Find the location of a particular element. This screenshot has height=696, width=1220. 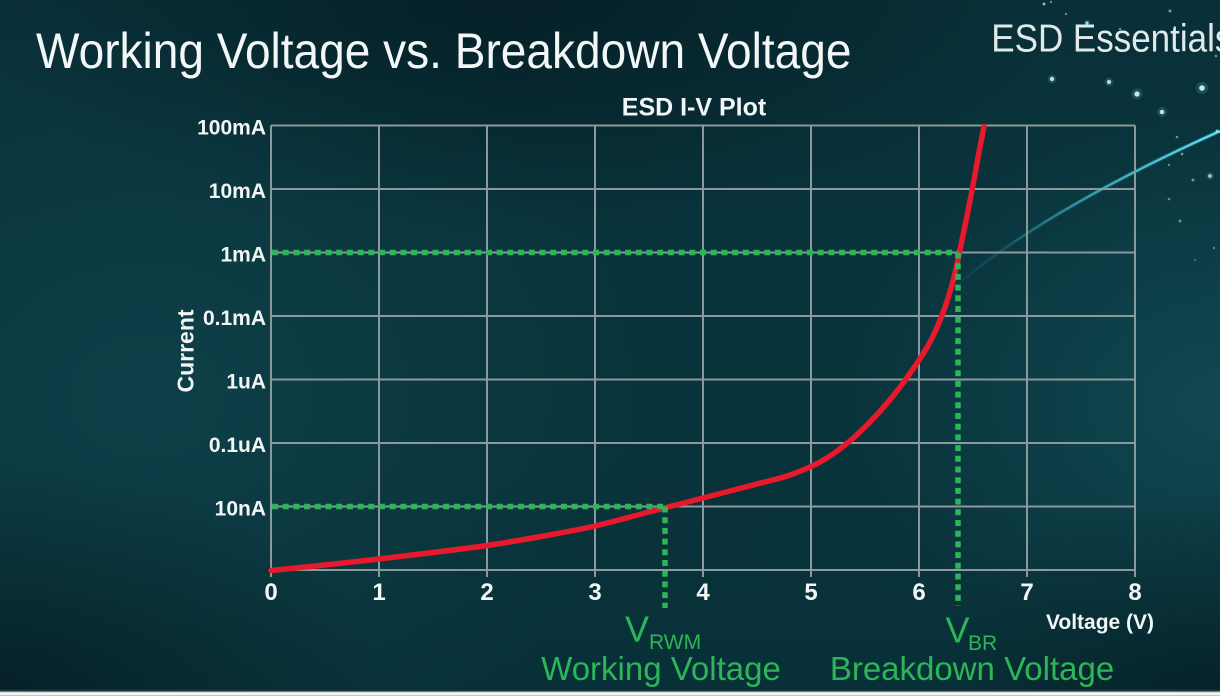

svg-text: RWM is located at coordinates (675, 642).